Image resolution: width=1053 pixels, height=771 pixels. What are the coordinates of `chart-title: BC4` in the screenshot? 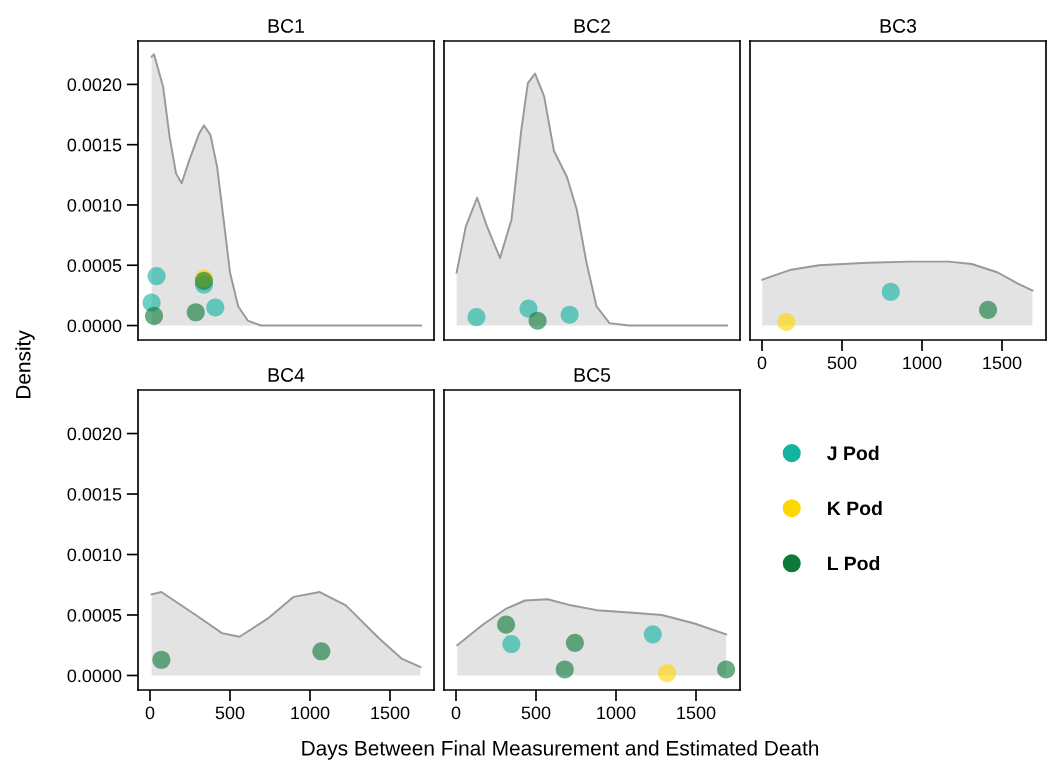 It's located at (286, 375).